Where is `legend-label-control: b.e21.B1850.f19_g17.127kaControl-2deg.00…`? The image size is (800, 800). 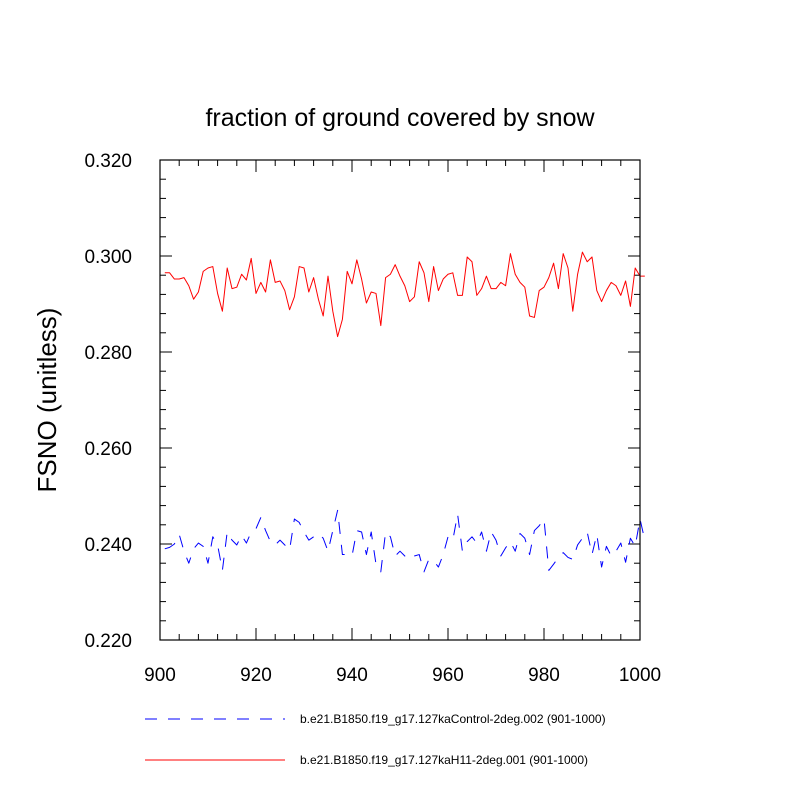
legend-label-control: b.e21.B1850.f19_g17.127kaControl-2deg.00… is located at coordinates (453, 719).